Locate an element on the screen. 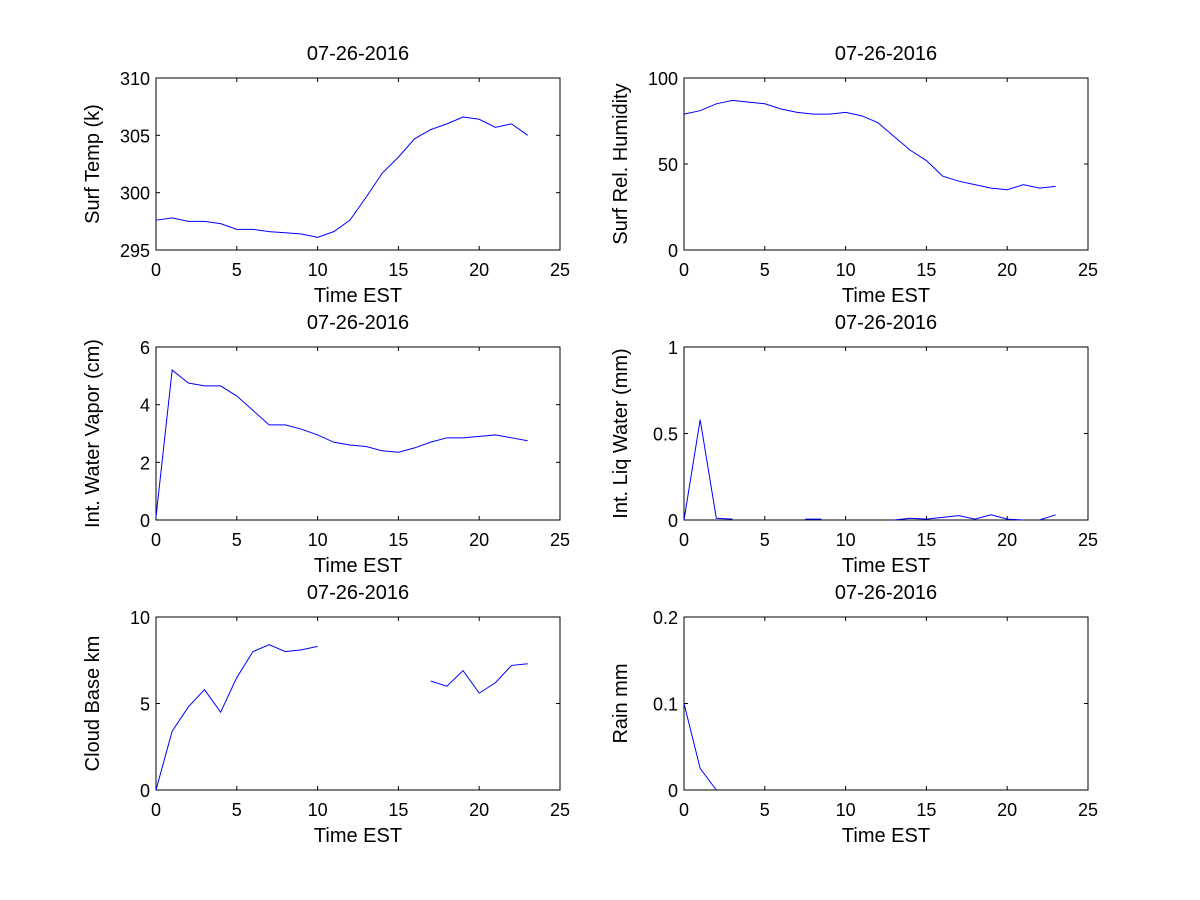 The height and width of the screenshot is (900, 1200). y-axis-label: Surf Temp (k) is located at coordinates (93, 164).